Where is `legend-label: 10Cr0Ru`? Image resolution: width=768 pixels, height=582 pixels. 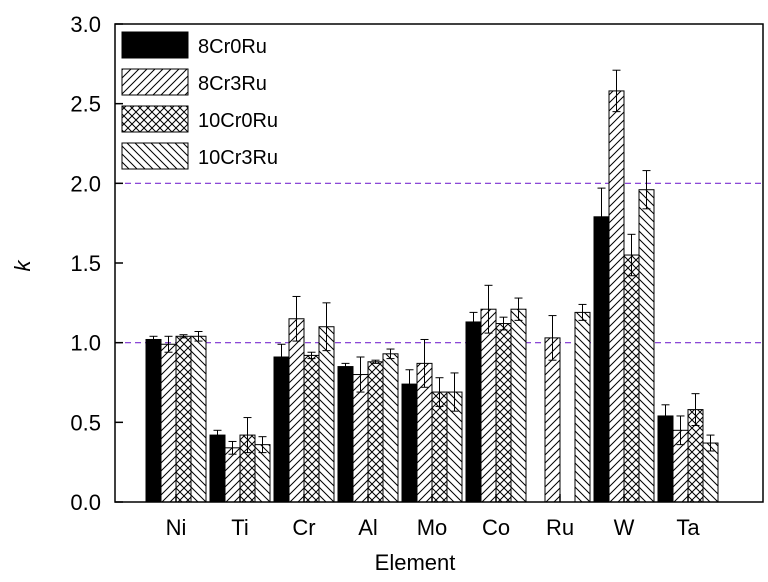
legend-label: 10Cr0Ru is located at coordinates (238, 121).